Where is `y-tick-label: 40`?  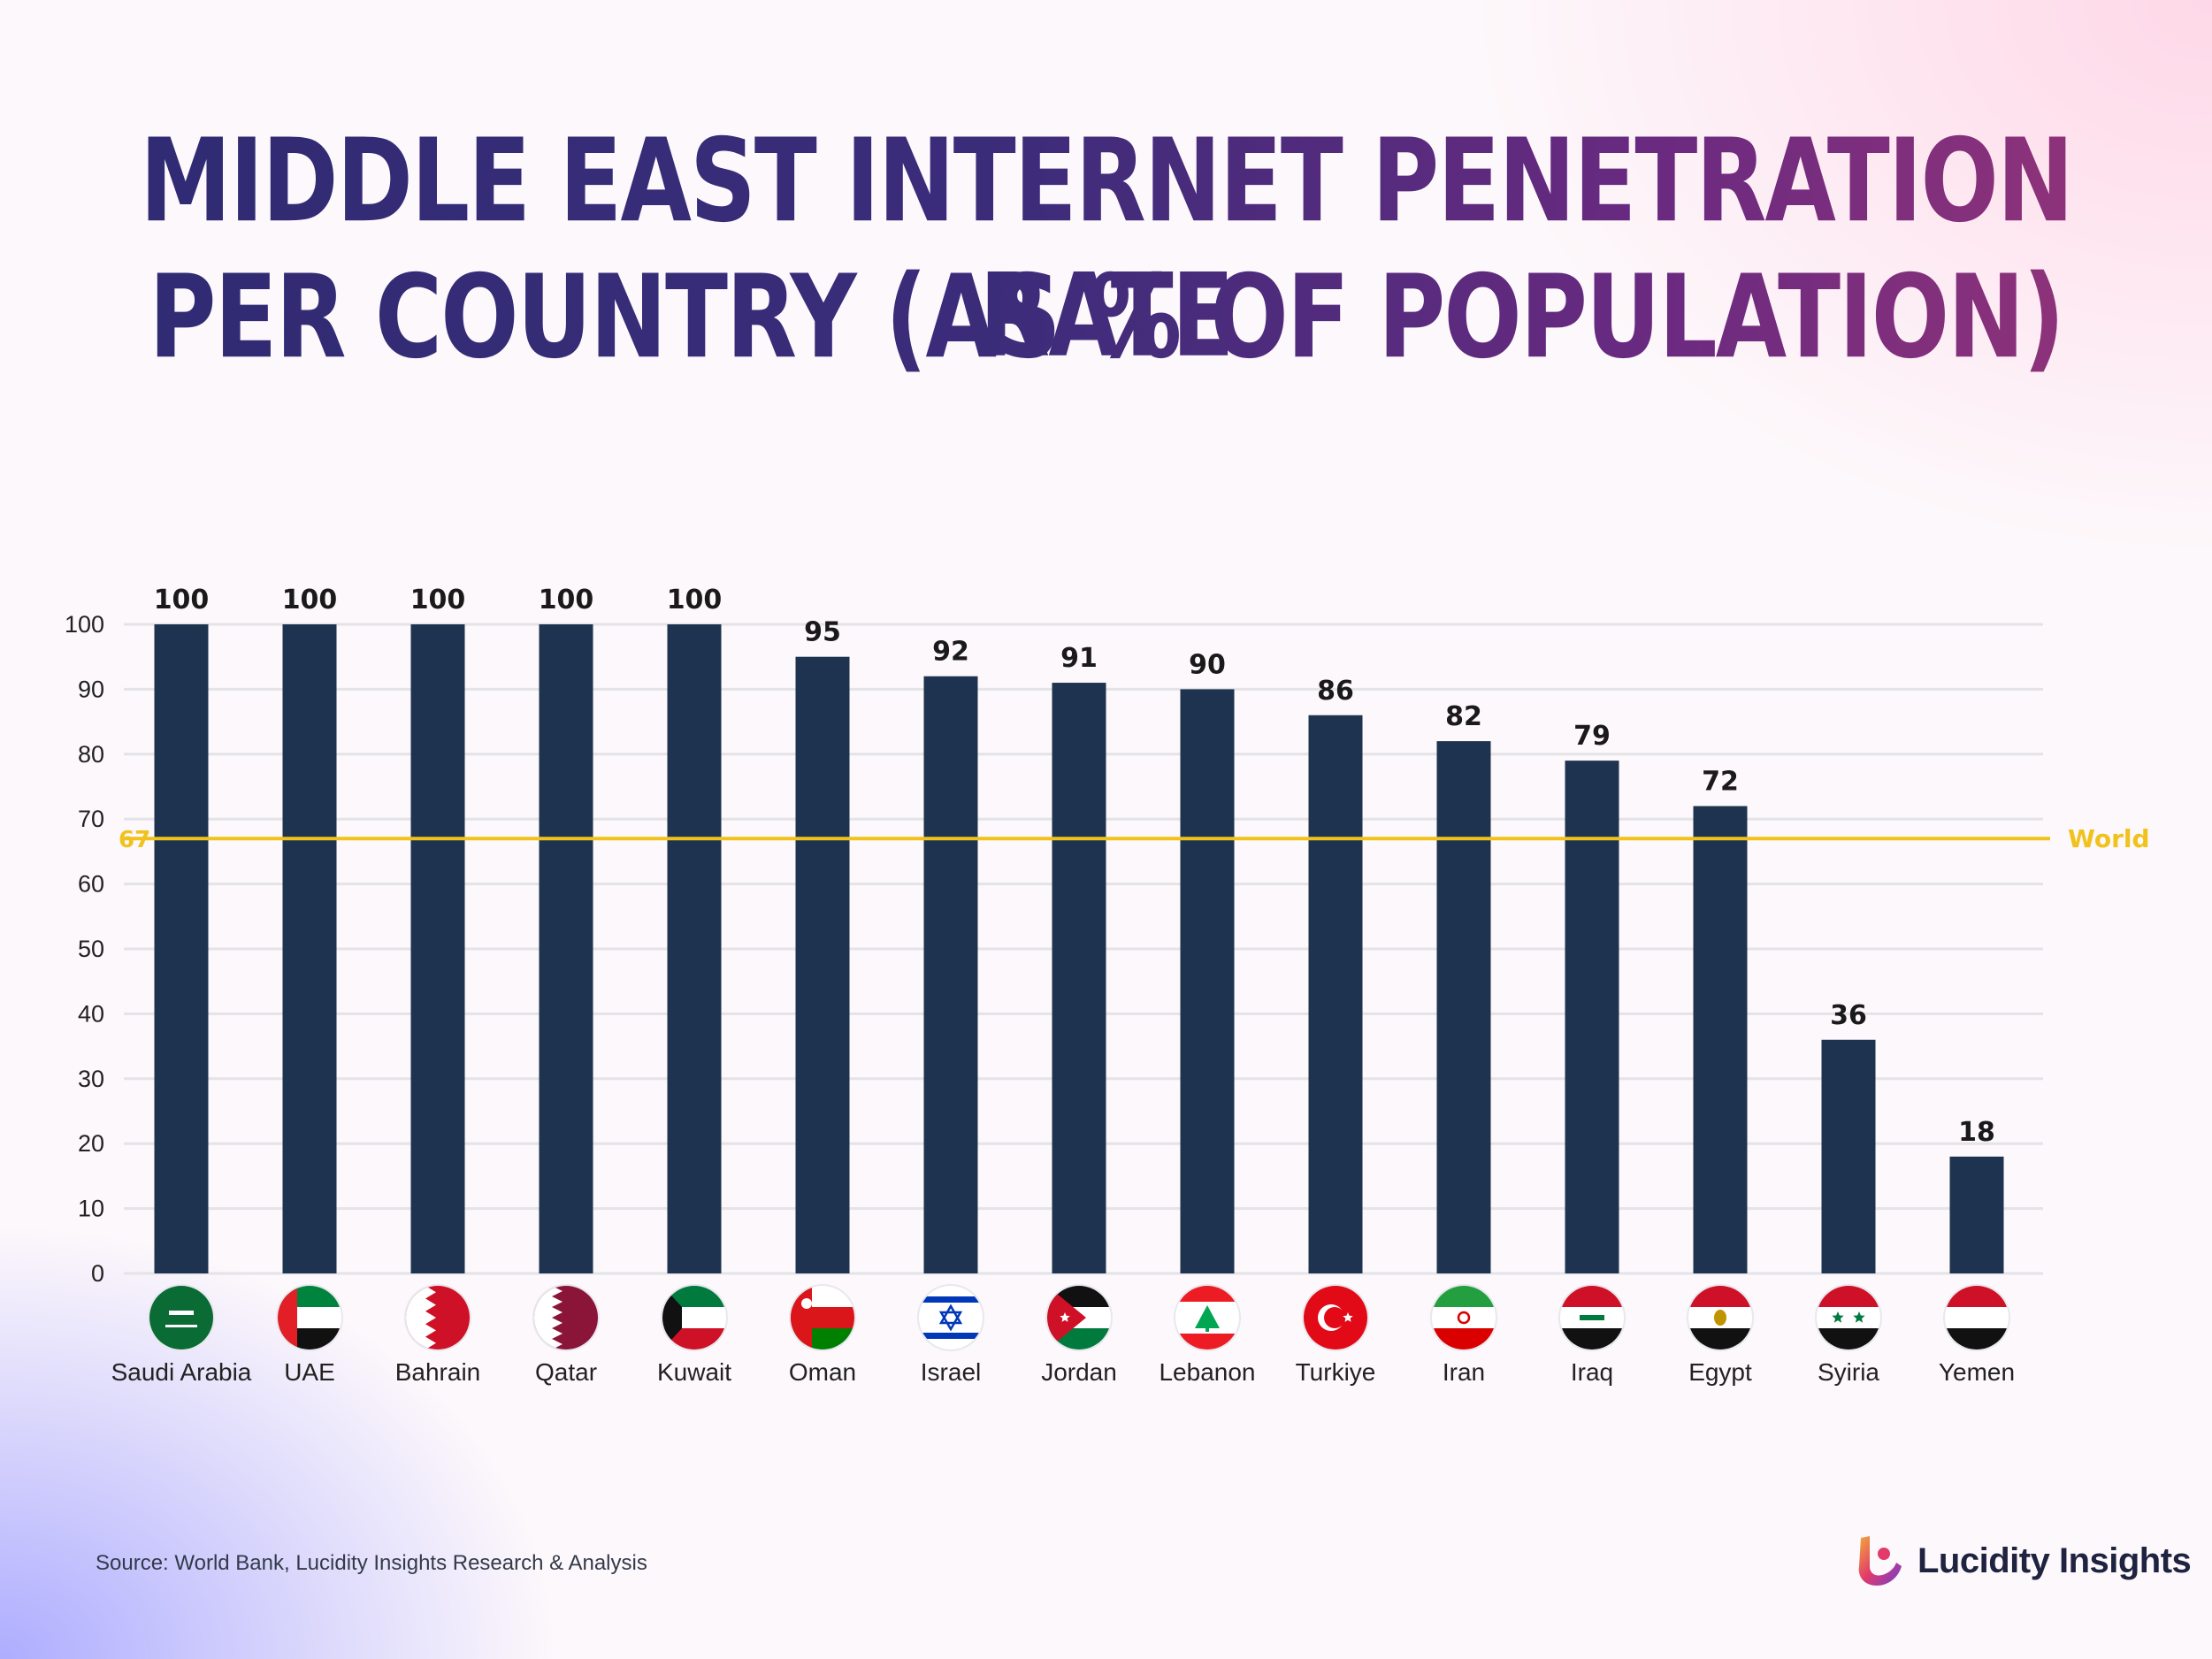
y-tick-label: 40 is located at coordinates (91, 1013).